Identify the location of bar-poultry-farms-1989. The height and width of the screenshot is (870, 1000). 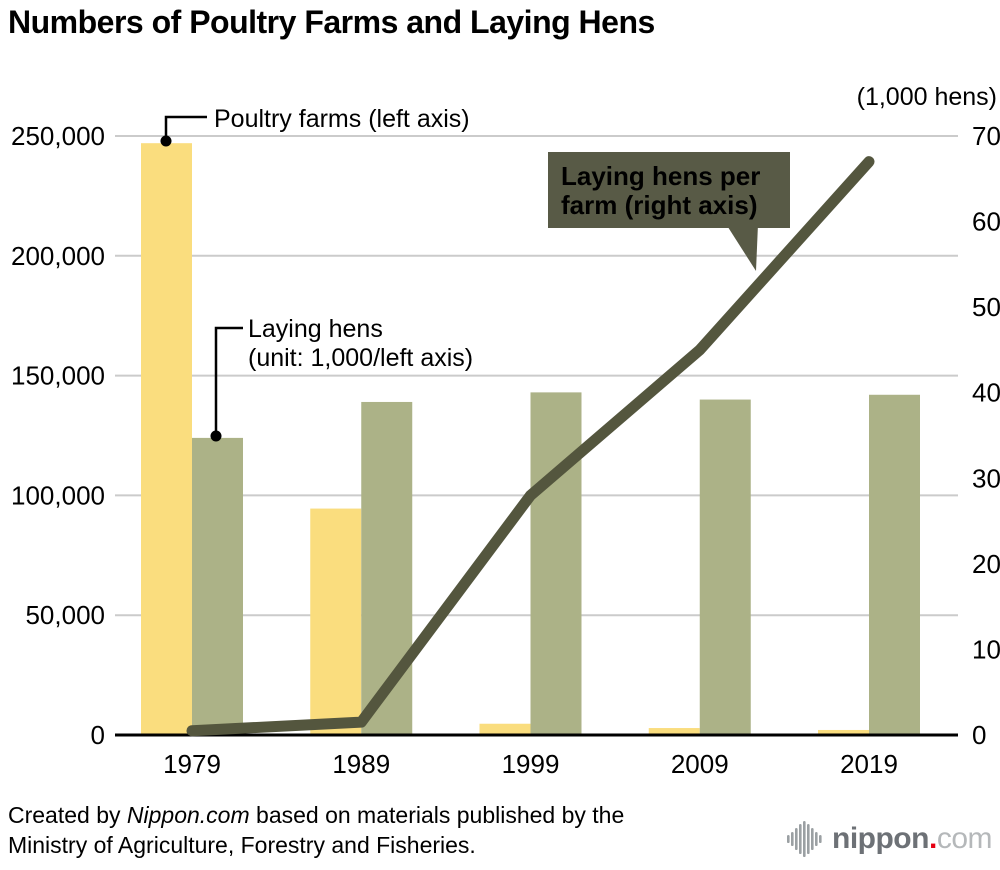
(336, 621).